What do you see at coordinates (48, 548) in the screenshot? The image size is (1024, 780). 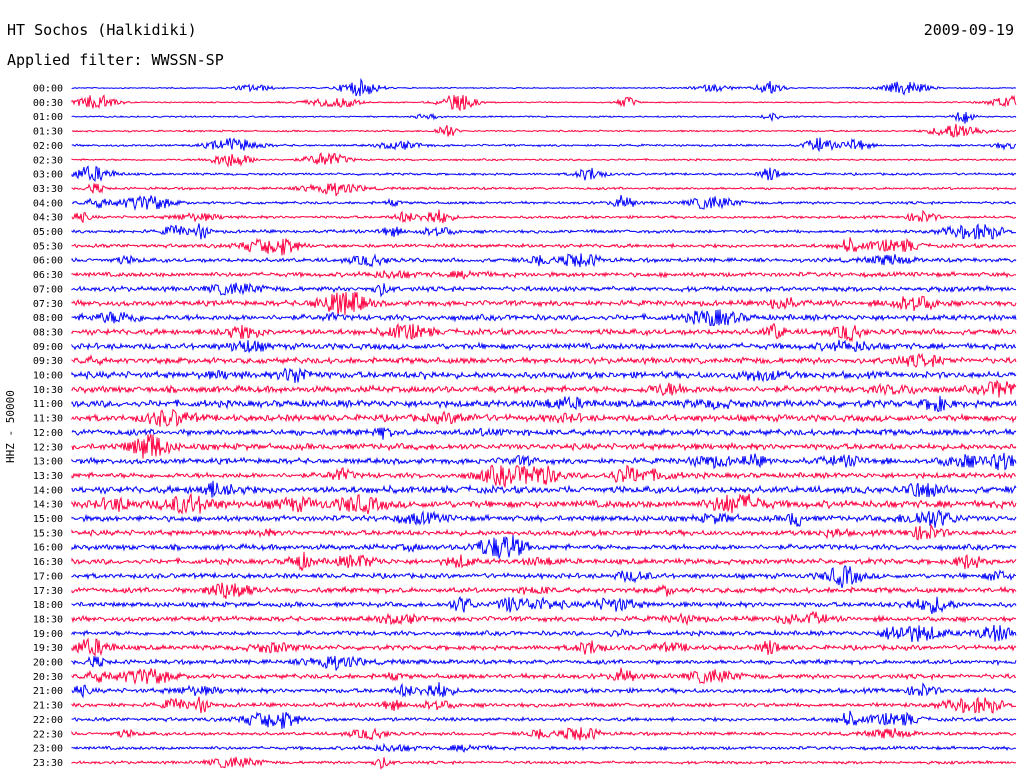 I see `tick-label: 16:00` at bounding box center [48, 548].